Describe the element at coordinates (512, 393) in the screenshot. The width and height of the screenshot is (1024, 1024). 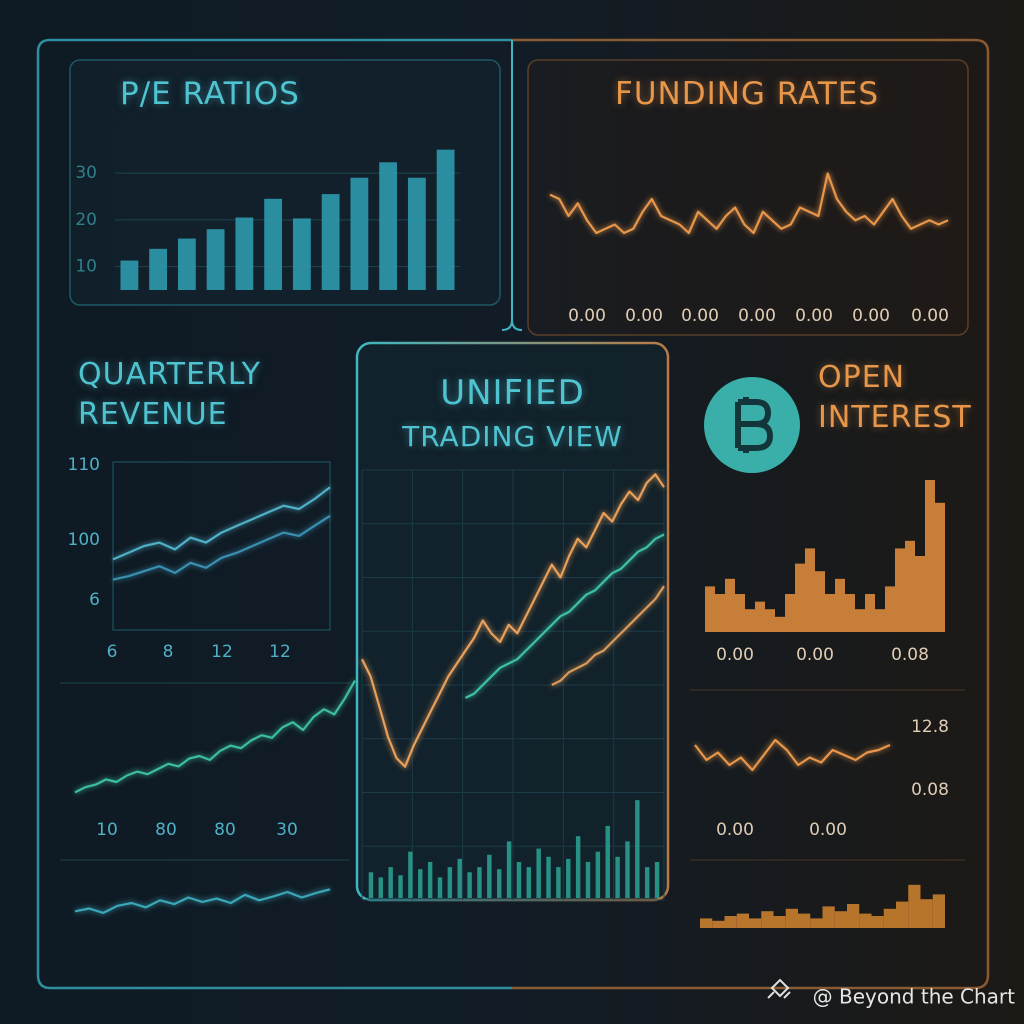
I see `chart-title: UNIFIED` at that location.